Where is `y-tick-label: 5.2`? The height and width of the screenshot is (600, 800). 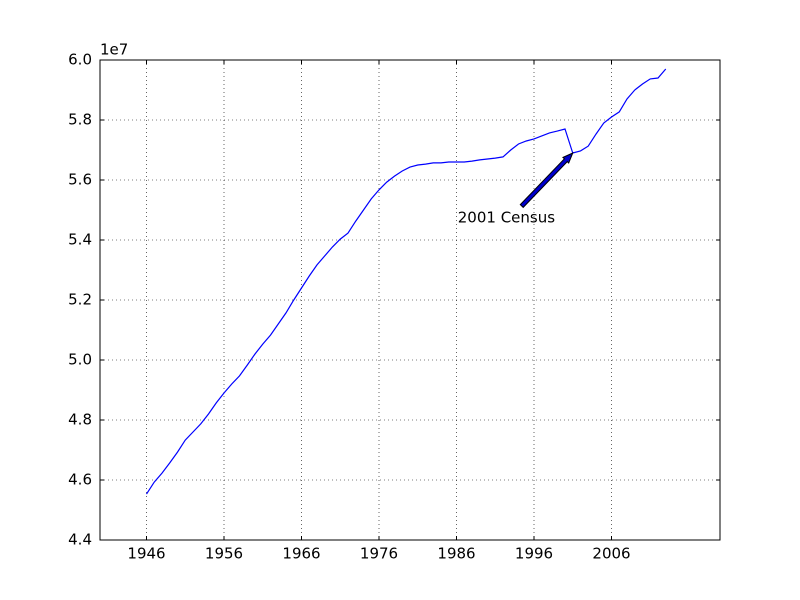
y-tick-label: 5.2 is located at coordinates (80, 300).